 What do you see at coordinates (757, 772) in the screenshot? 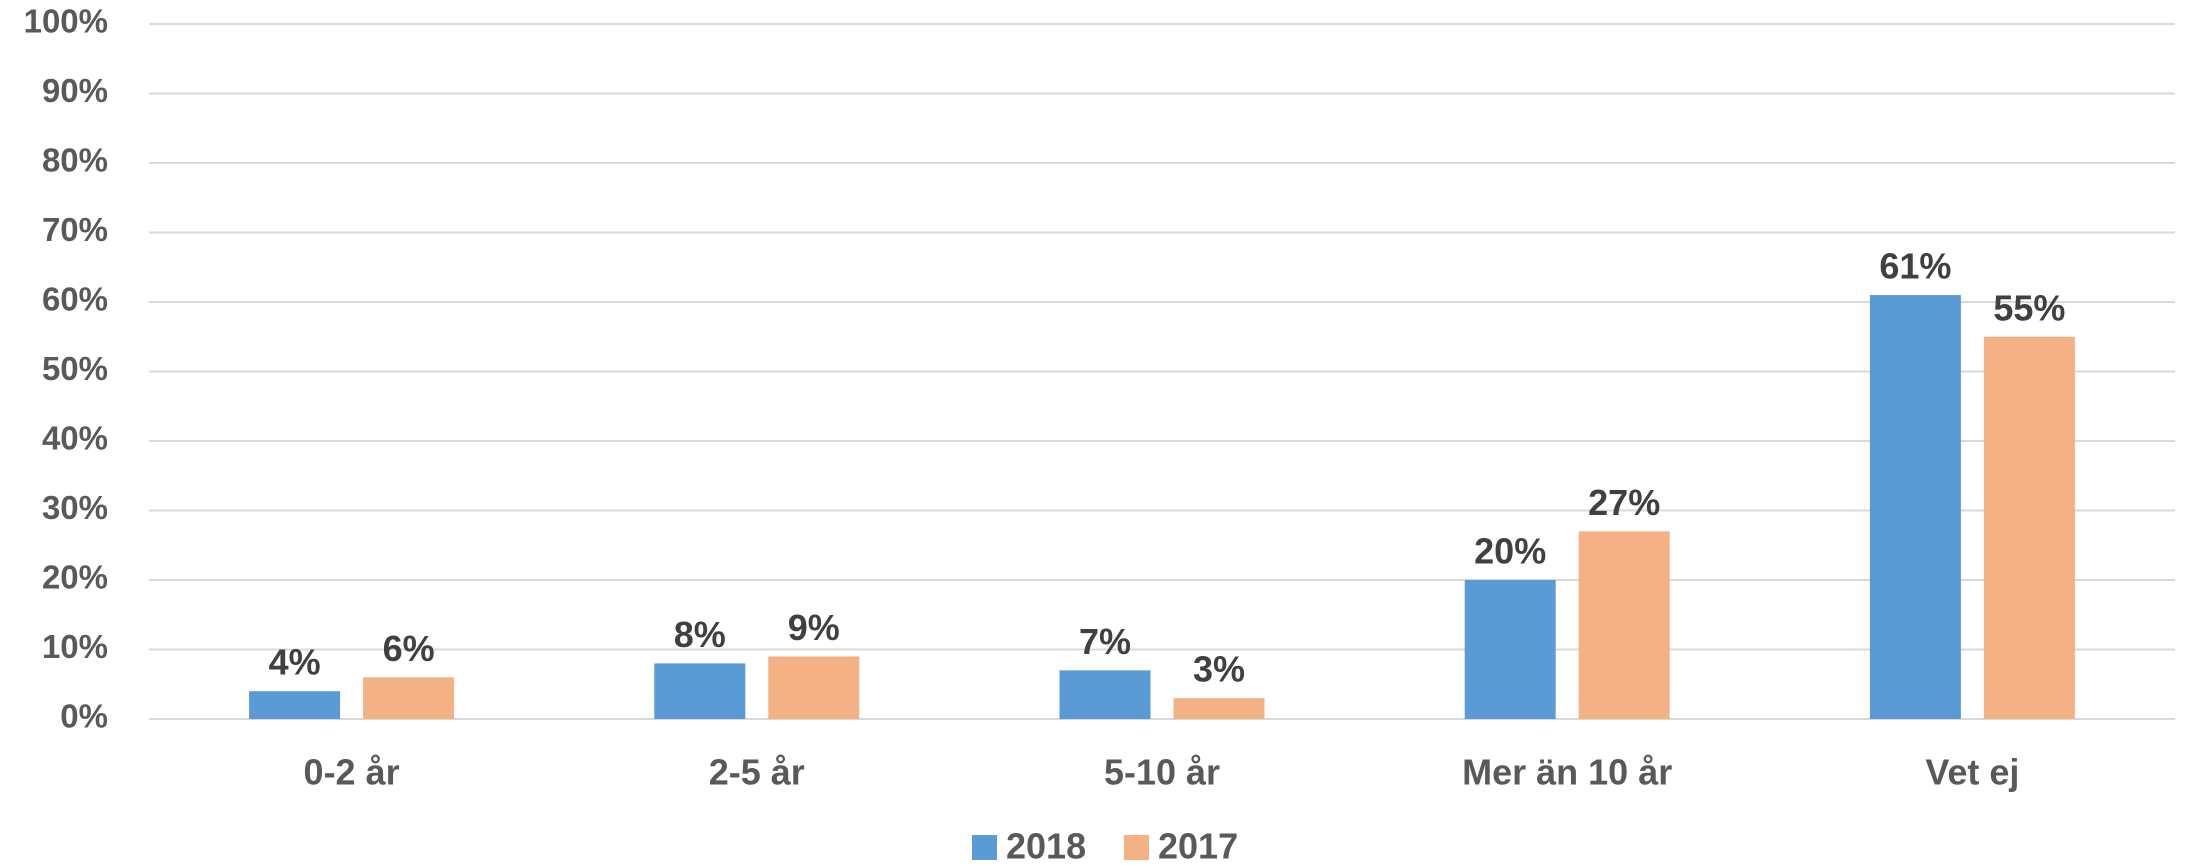
I see `x-tick-label: 2-5 år` at bounding box center [757, 772].